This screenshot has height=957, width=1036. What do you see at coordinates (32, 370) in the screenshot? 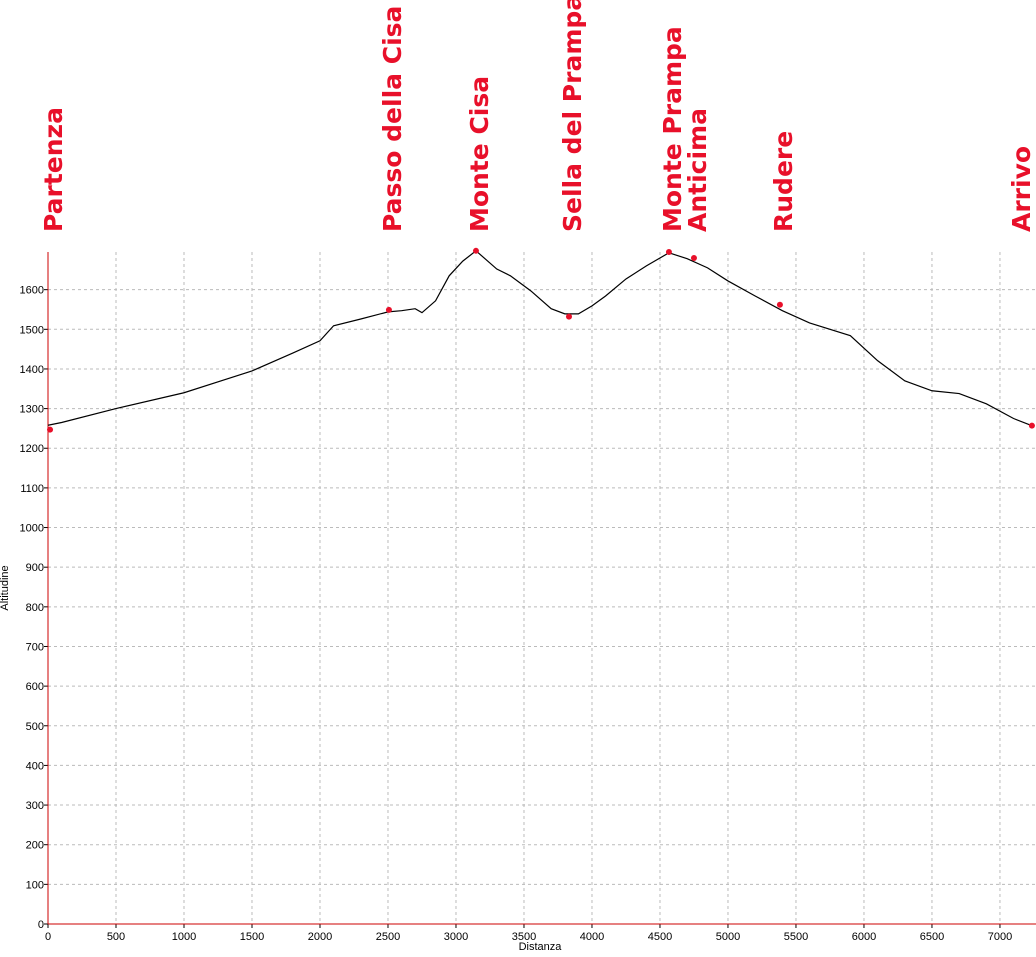
I see `y-tick-label: 1400` at bounding box center [32, 370].